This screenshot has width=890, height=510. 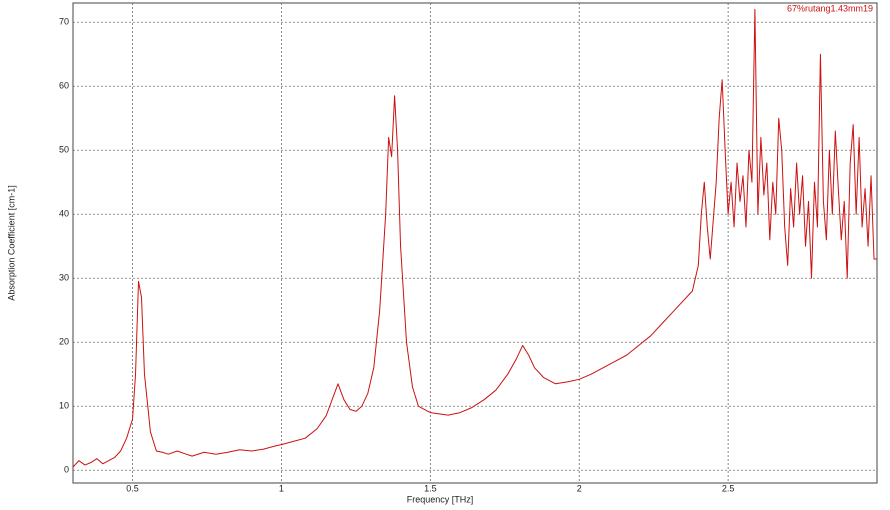 I want to click on y-tick-label: 70, so click(x=64, y=22).